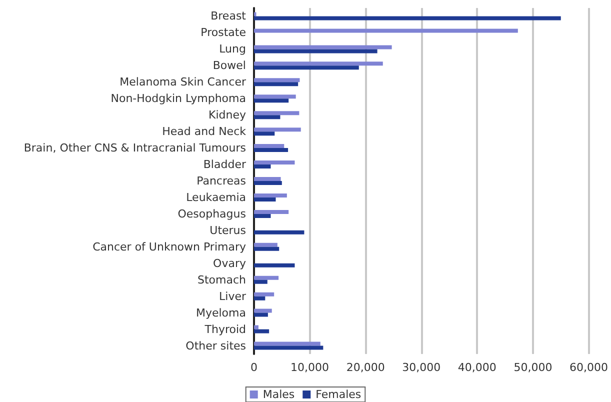 The height and width of the screenshot is (402, 611). I want to click on y-tick-label: Head and Neck, so click(204, 131).